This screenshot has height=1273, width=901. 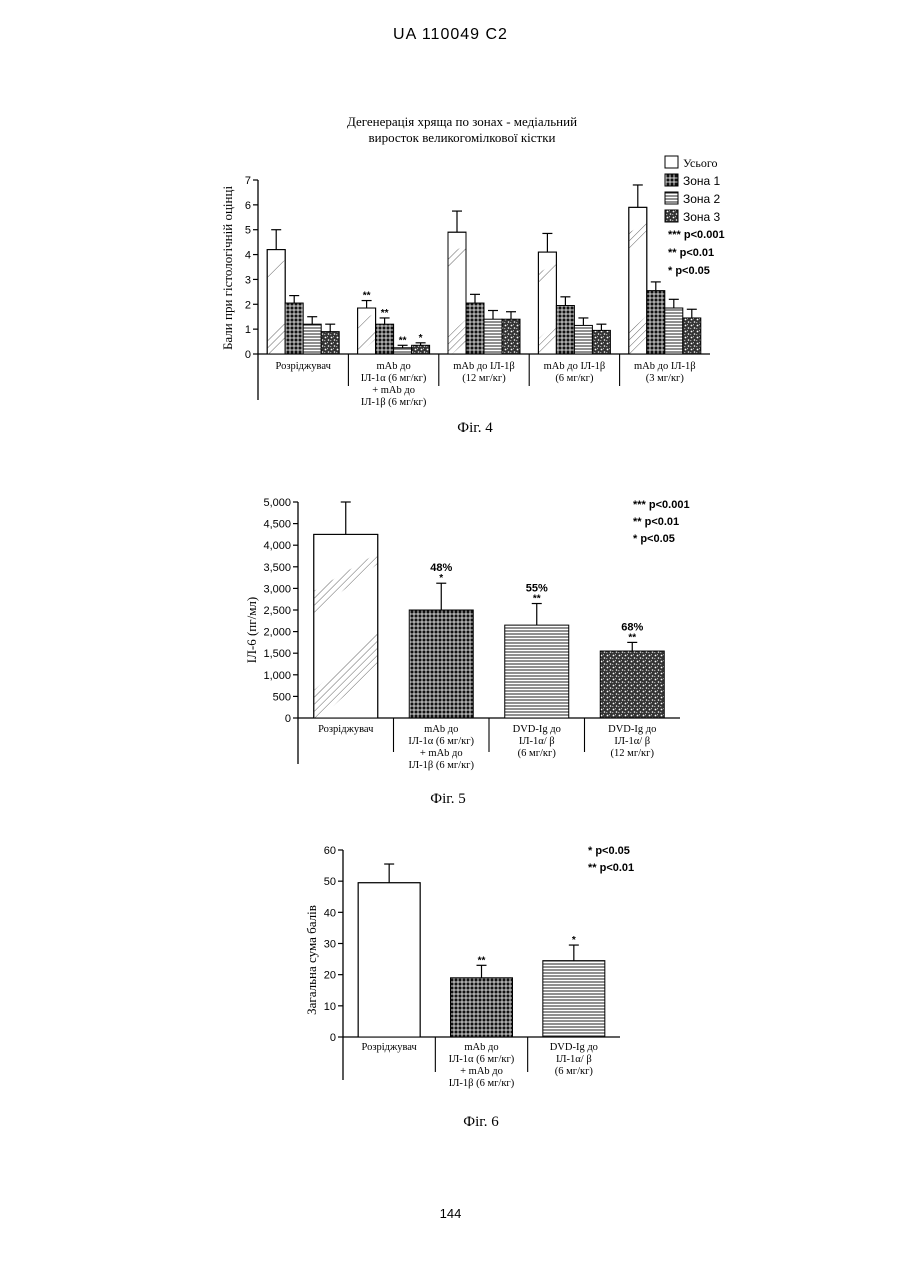 What do you see at coordinates (537, 589) in the screenshot?
I see `percent-label: 55%` at bounding box center [537, 589].